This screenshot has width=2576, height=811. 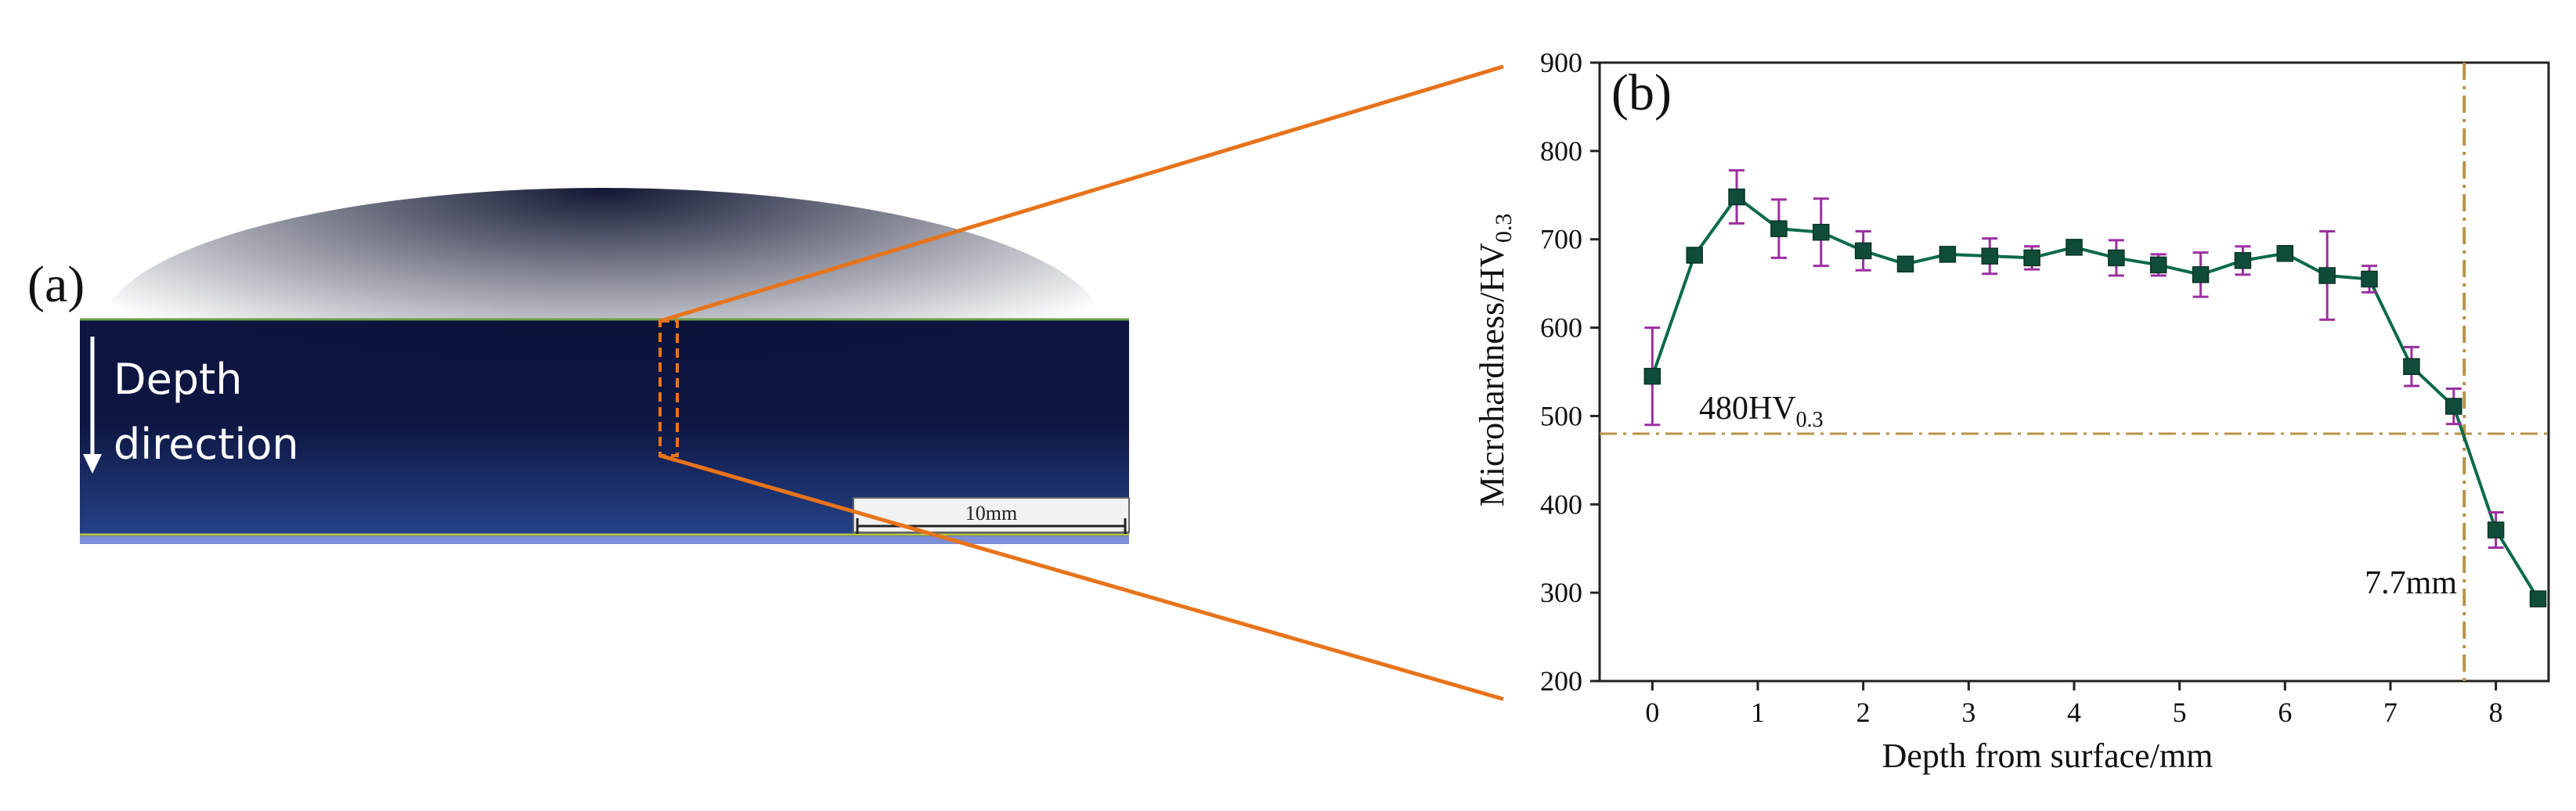 What do you see at coordinates (92, 405) in the screenshot?
I see `depth-direction-arrow` at bounding box center [92, 405].